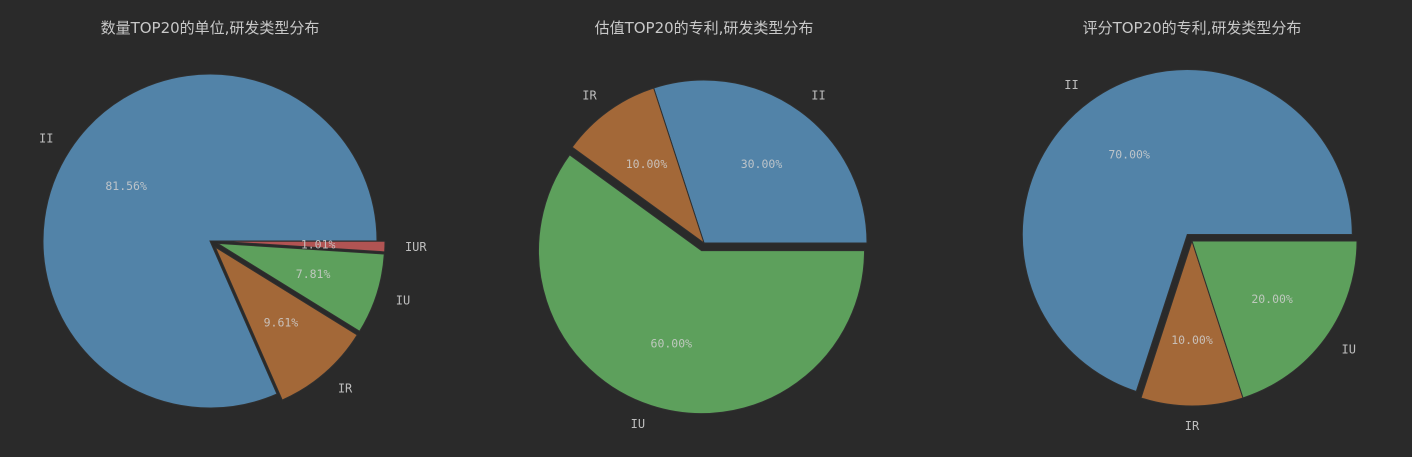 The height and width of the screenshot is (457, 1412). What do you see at coordinates (704, 28) in the screenshot?
I see `chart-title: 估值TOP20的专利,研发类型分布` at bounding box center [704, 28].